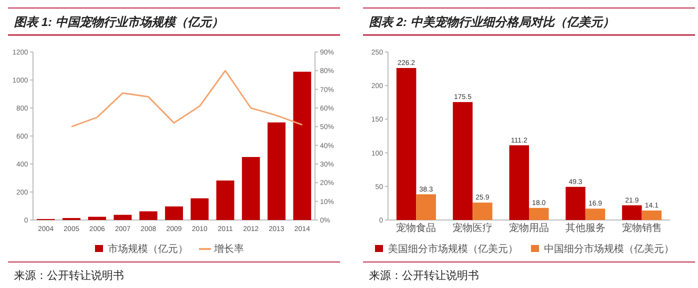 The height and width of the screenshot is (288, 698). I want to click on legend-label: 市场规模（亿元）, so click(148, 249).